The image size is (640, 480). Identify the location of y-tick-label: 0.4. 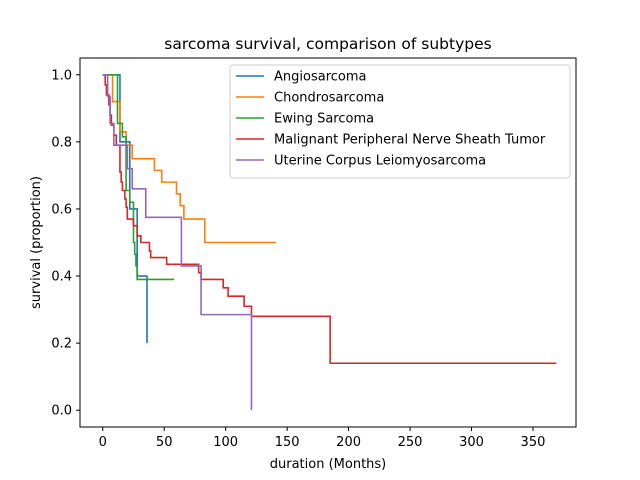
(61, 277).